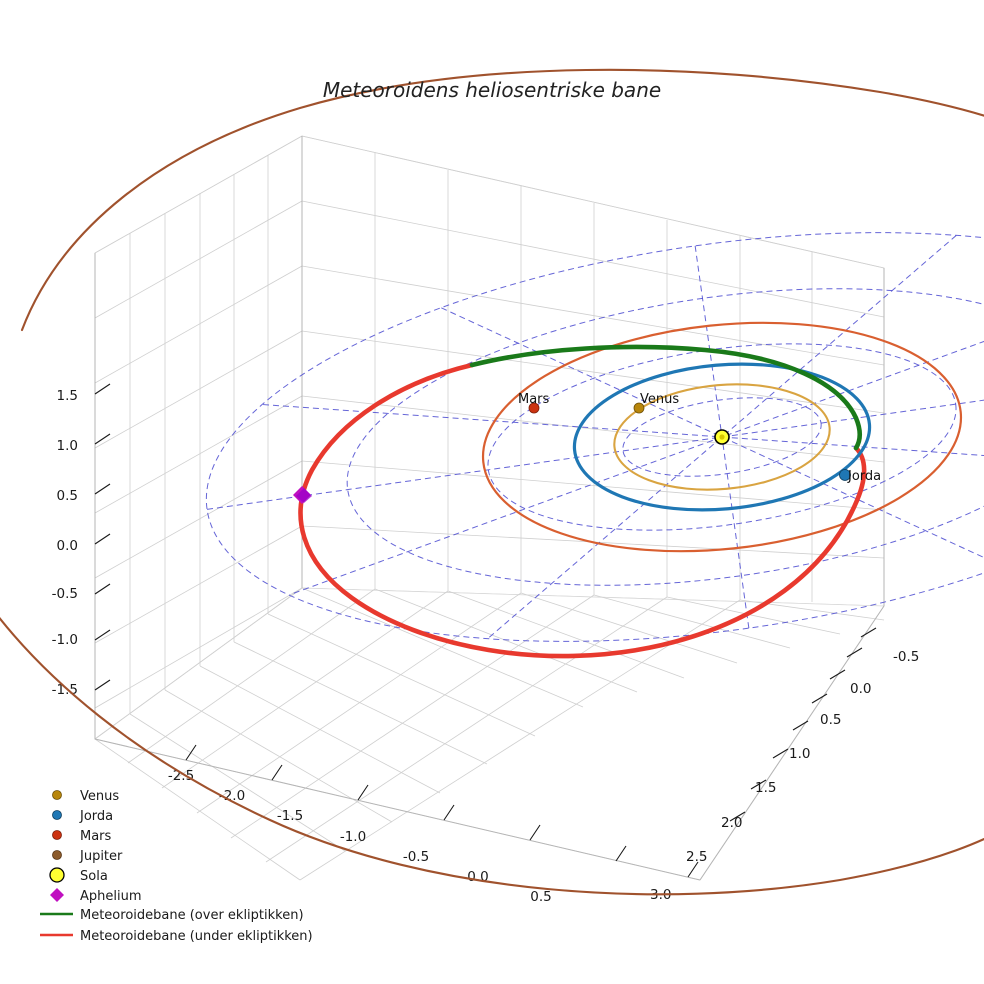 This screenshot has width=984, height=984. What do you see at coordinates (731, 823) in the screenshot?
I see `y-tick-label-5: 2.0` at bounding box center [731, 823].